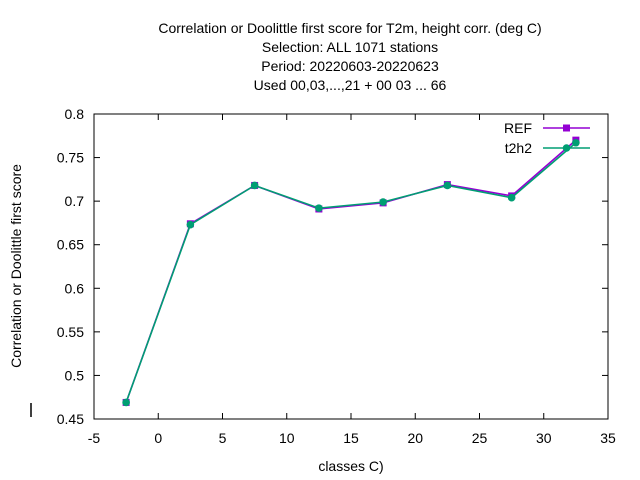  What do you see at coordinates (75, 375) in the screenshot?
I see `y-tick-label: 0.5` at bounding box center [75, 375].